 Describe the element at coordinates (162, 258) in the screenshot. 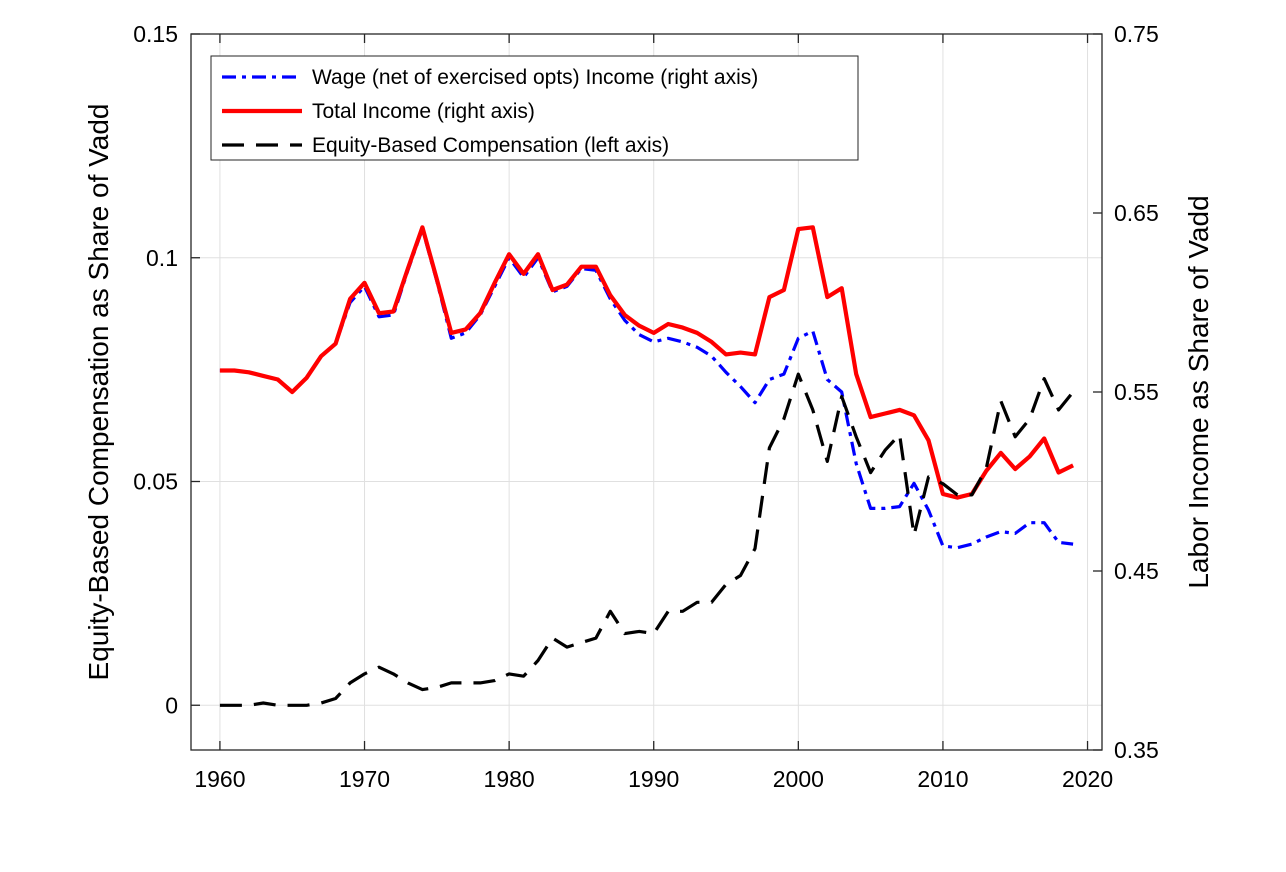

I see `y-left-tick-label: 0.1` at that location.